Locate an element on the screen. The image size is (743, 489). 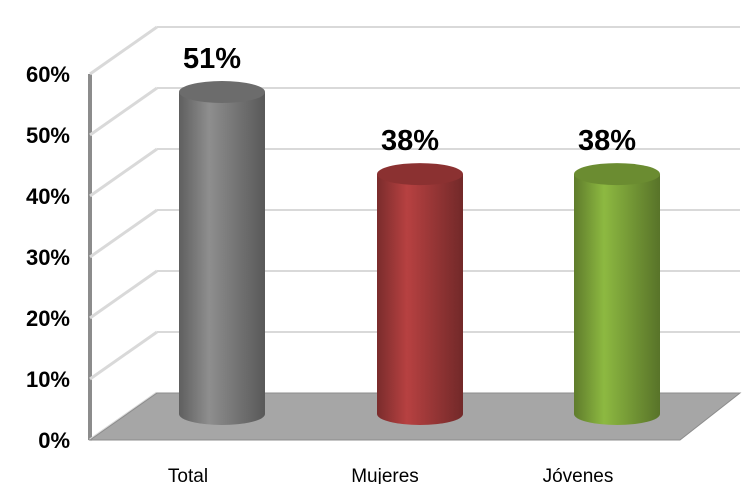
y-tick-label: 60% is located at coordinates (48, 74).